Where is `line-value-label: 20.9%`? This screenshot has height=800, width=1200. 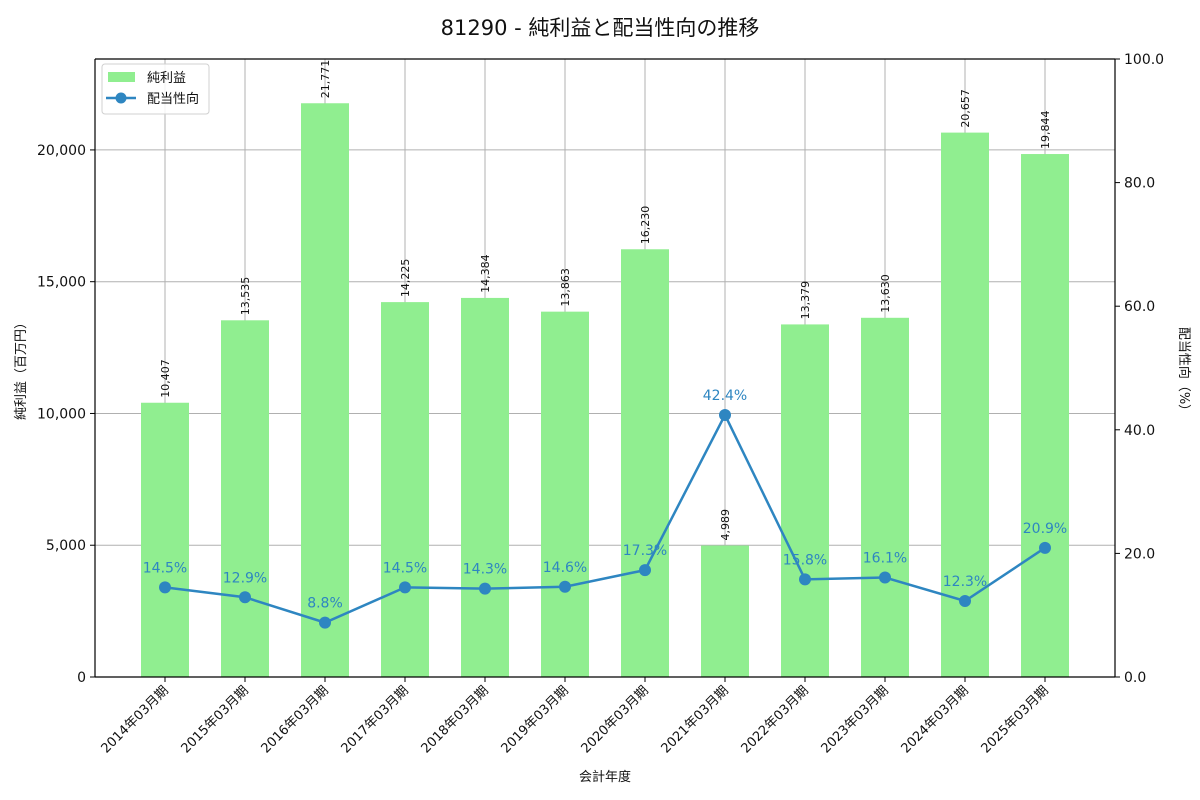 line-value-label: 20.9% is located at coordinates (1045, 529).